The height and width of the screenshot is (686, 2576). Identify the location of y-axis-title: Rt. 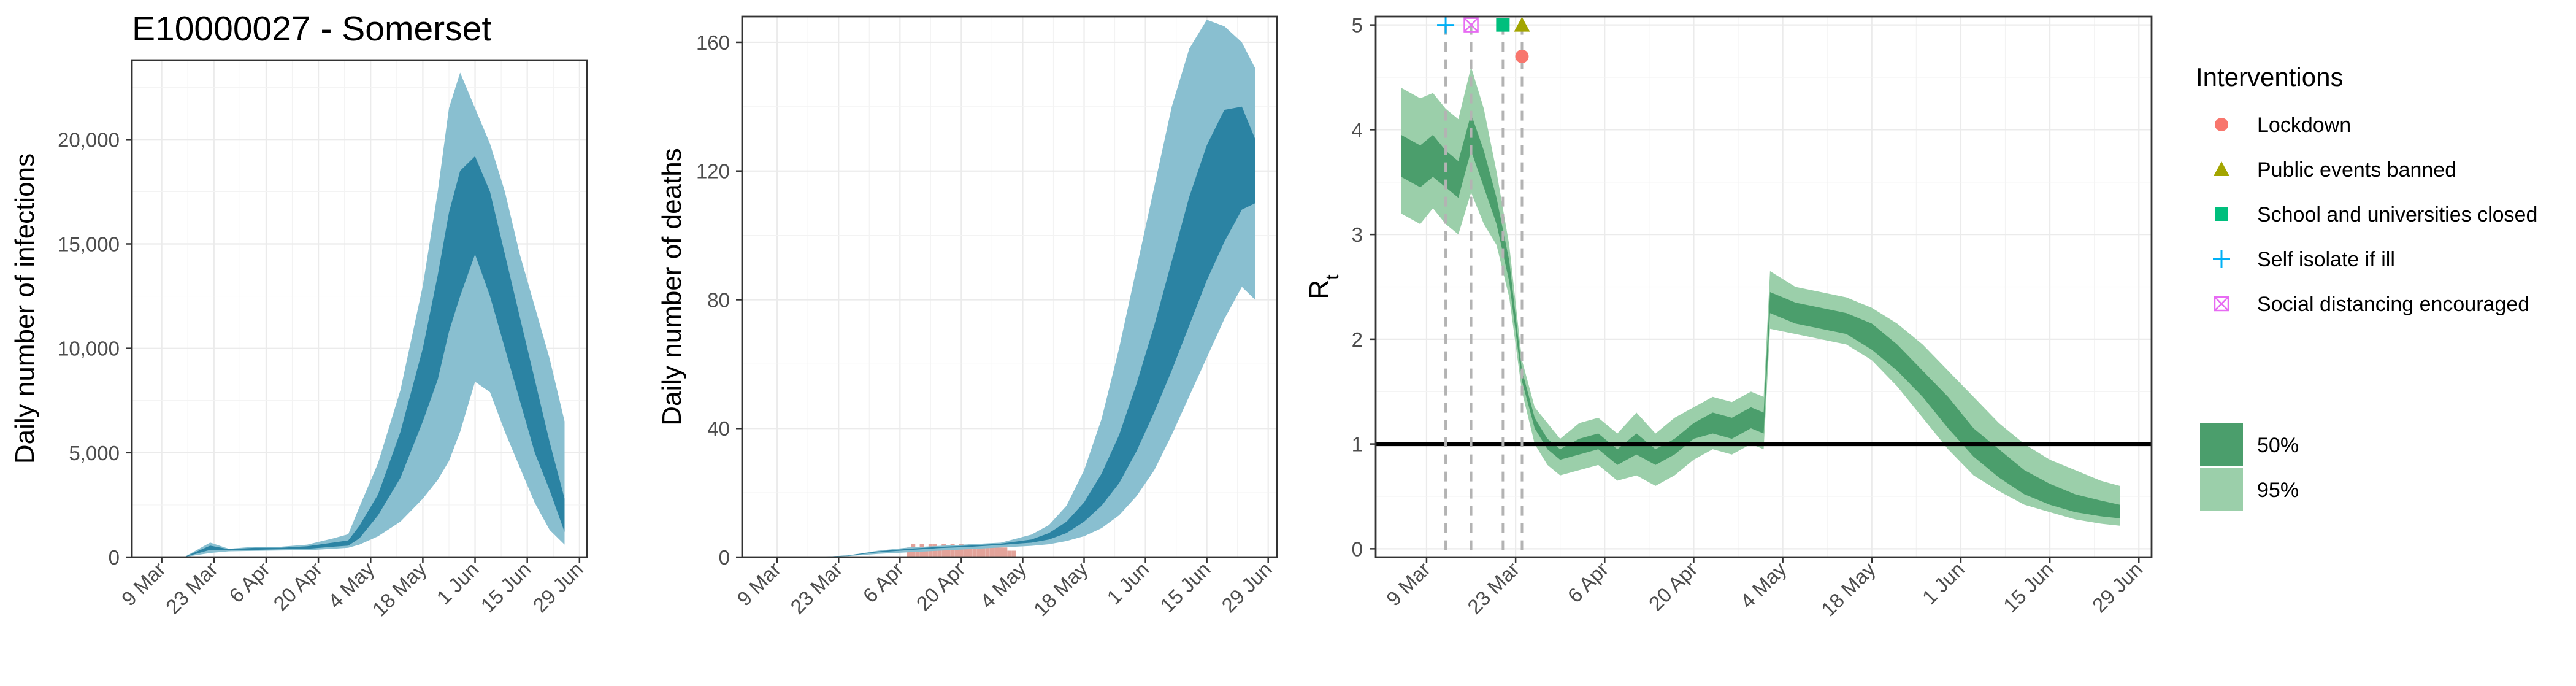
(1323, 286).